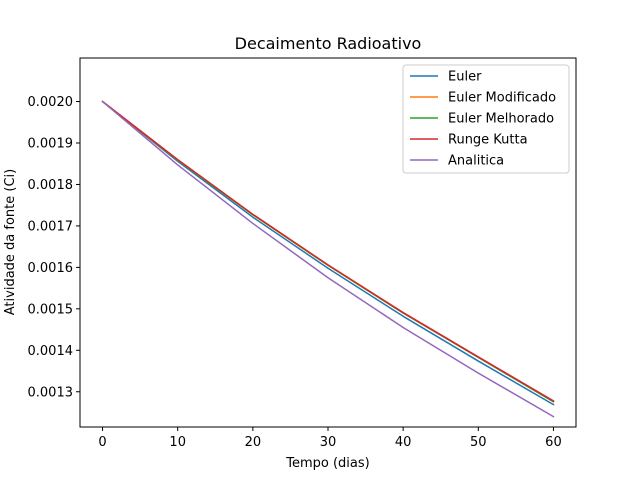 This screenshot has width=640, height=480. What do you see at coordinates (51, 309) in the screenshot?
I see `y-tick-label: 0.0015` at bounding box center [51, 309].